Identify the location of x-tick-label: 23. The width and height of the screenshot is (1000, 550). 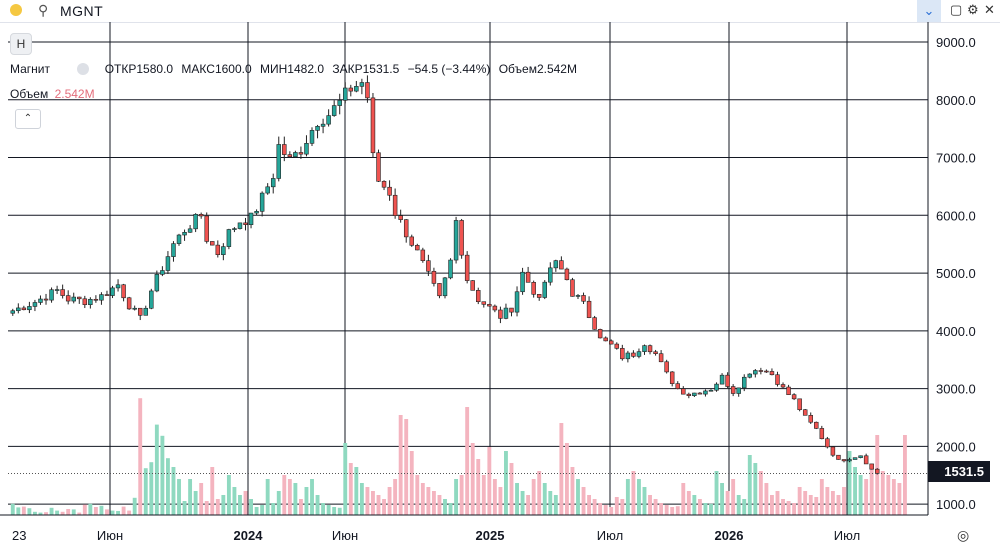
(19, 535).